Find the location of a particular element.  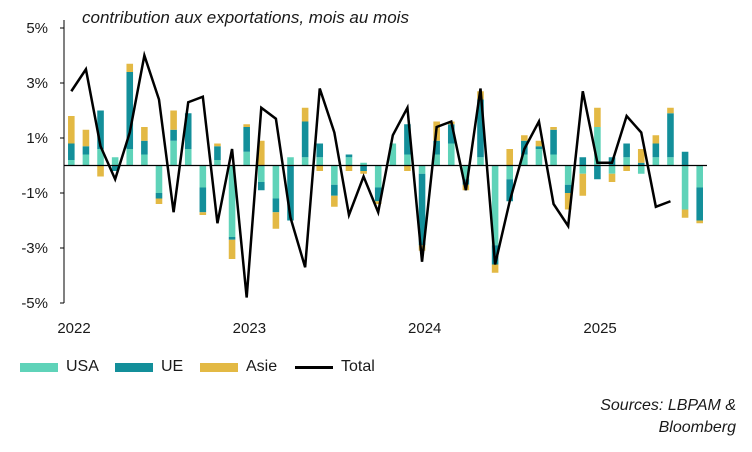

legend-swatch-asie is located at coordinates (219, 367).